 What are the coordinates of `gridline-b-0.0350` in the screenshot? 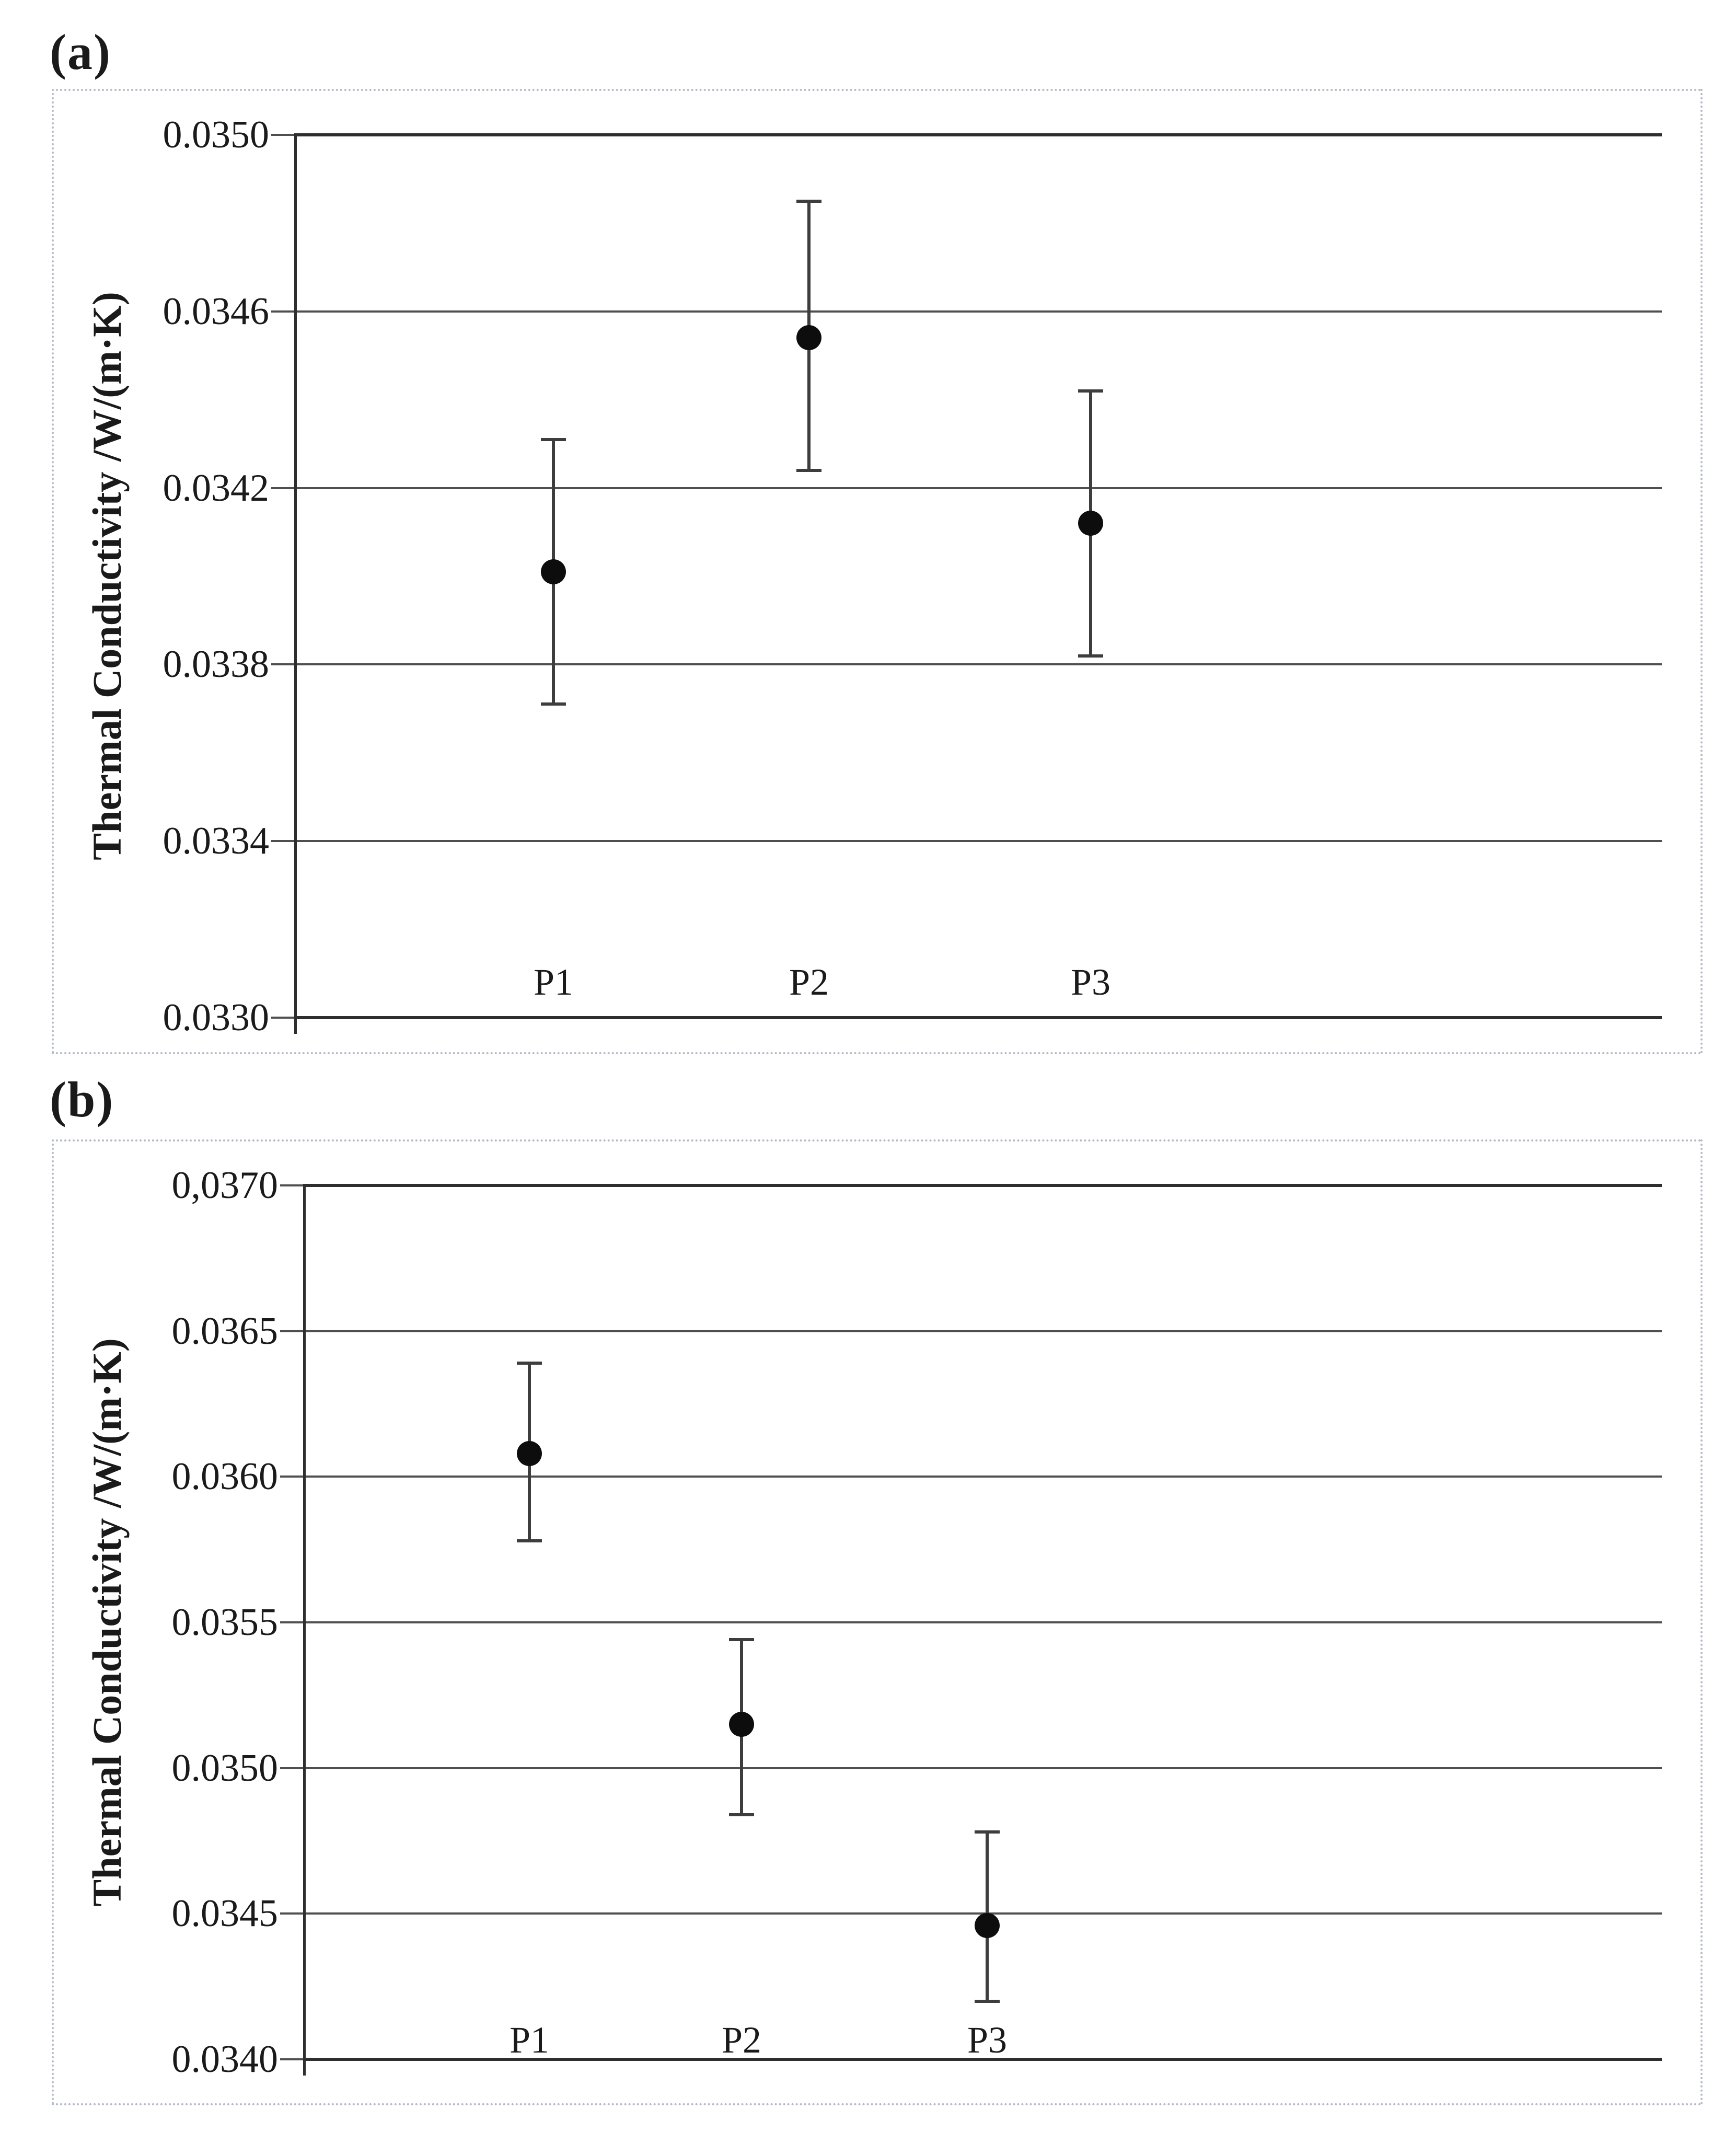 It's located at (983, 1768).